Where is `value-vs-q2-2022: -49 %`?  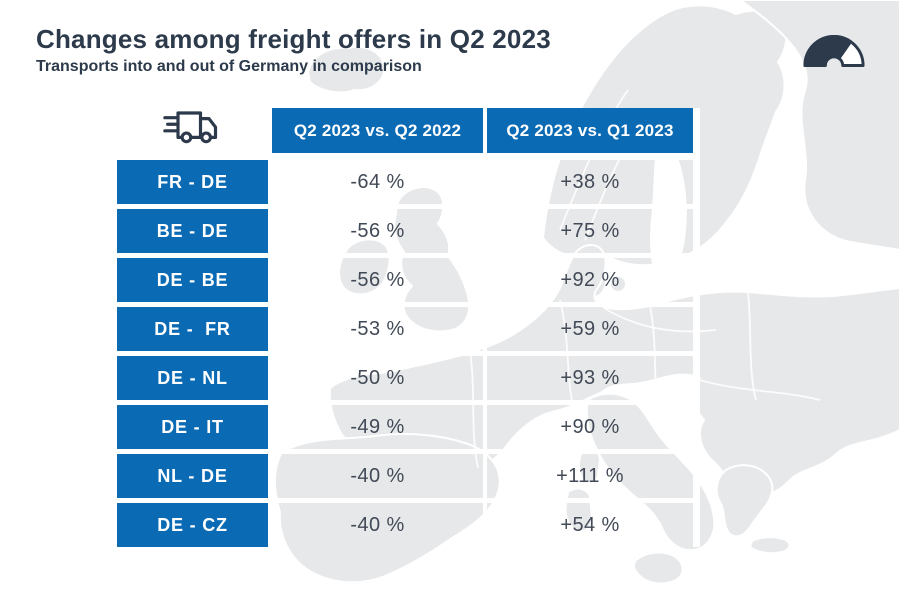 value-vs-q2-2022: -49 % is located at coordinates (377, 426).